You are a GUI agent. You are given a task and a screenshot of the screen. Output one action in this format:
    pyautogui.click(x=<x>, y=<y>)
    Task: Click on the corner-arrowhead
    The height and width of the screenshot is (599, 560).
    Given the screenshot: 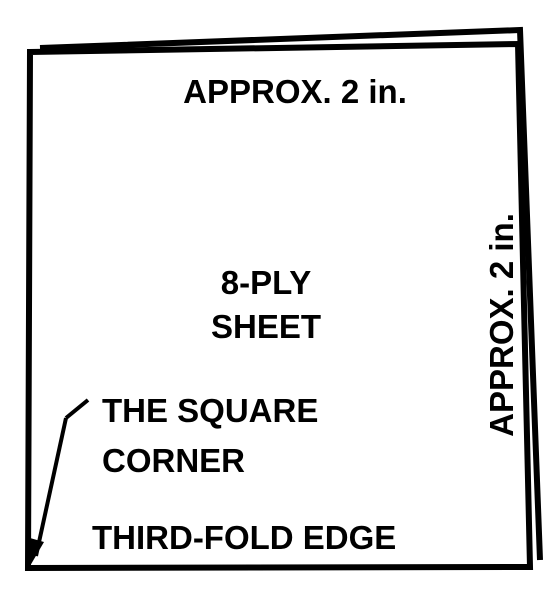 What is the action you would take?
    pyautogui.click(x=37, y=552)
    